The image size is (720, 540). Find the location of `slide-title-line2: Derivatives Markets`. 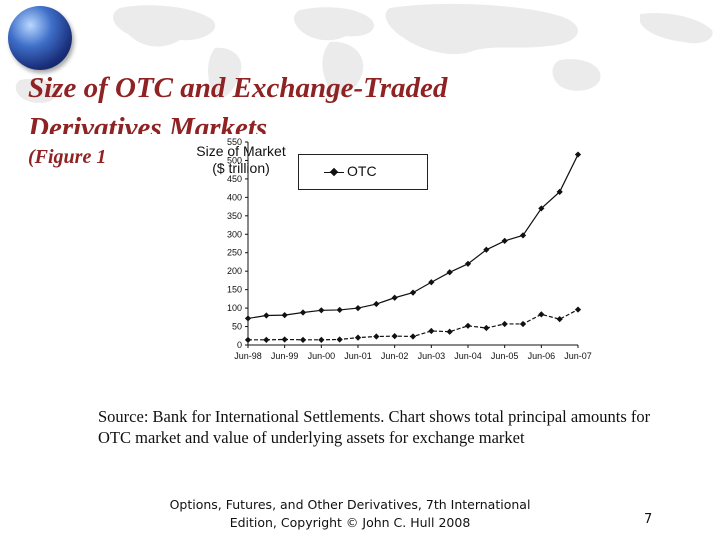

slide-title-line2: Derivatives Markets is located at coordinates (148, 123).